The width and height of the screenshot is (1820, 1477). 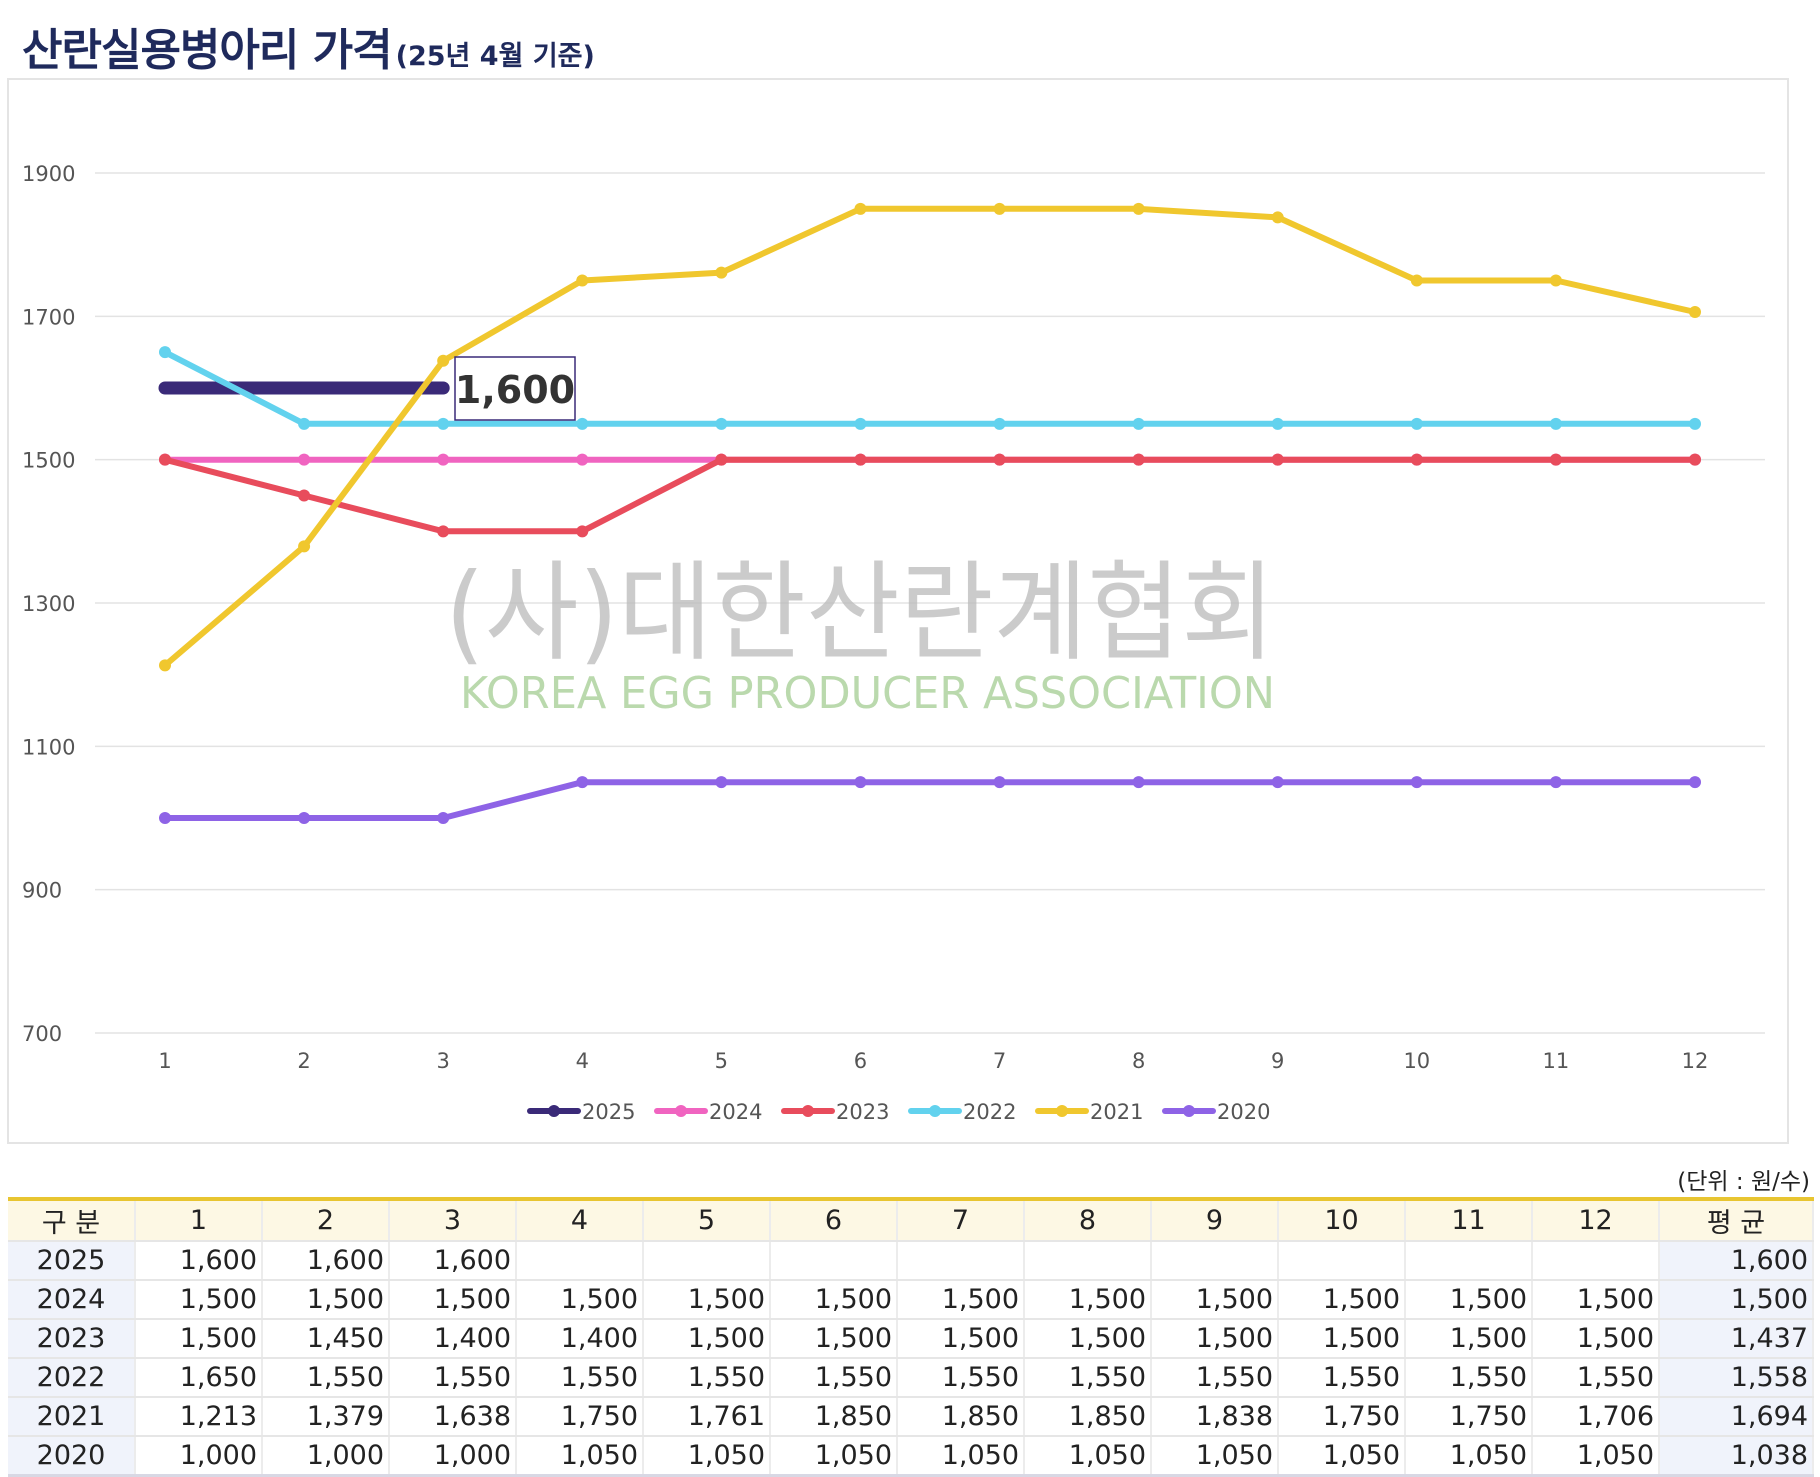 What do you see at coordinates (1088, 1220) in the screenshot?
I see `header-month: 8` at bounding box center [1088, 1220].